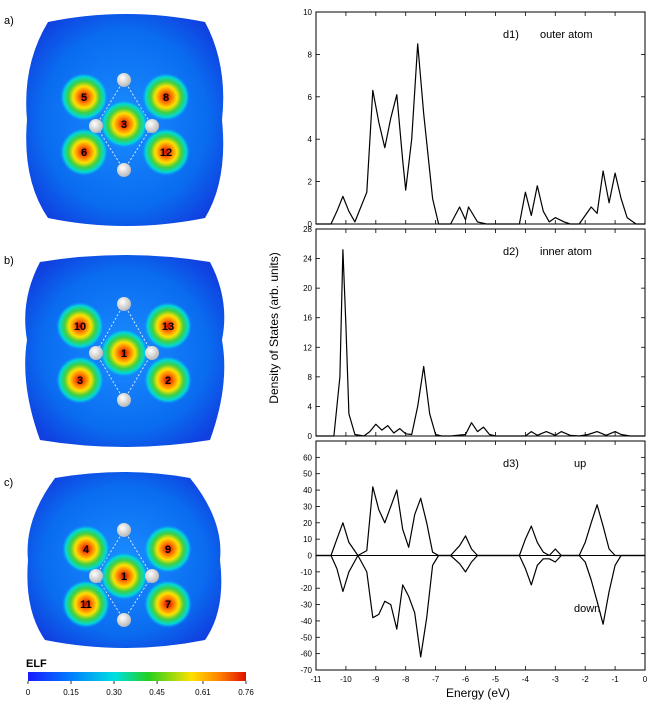 The width and height of the screenshot is (652, 702). What do you see at coordinates (466, 679) in the screenshot?
I see `x-tick-label: -6` at bounding box center [466, 679].